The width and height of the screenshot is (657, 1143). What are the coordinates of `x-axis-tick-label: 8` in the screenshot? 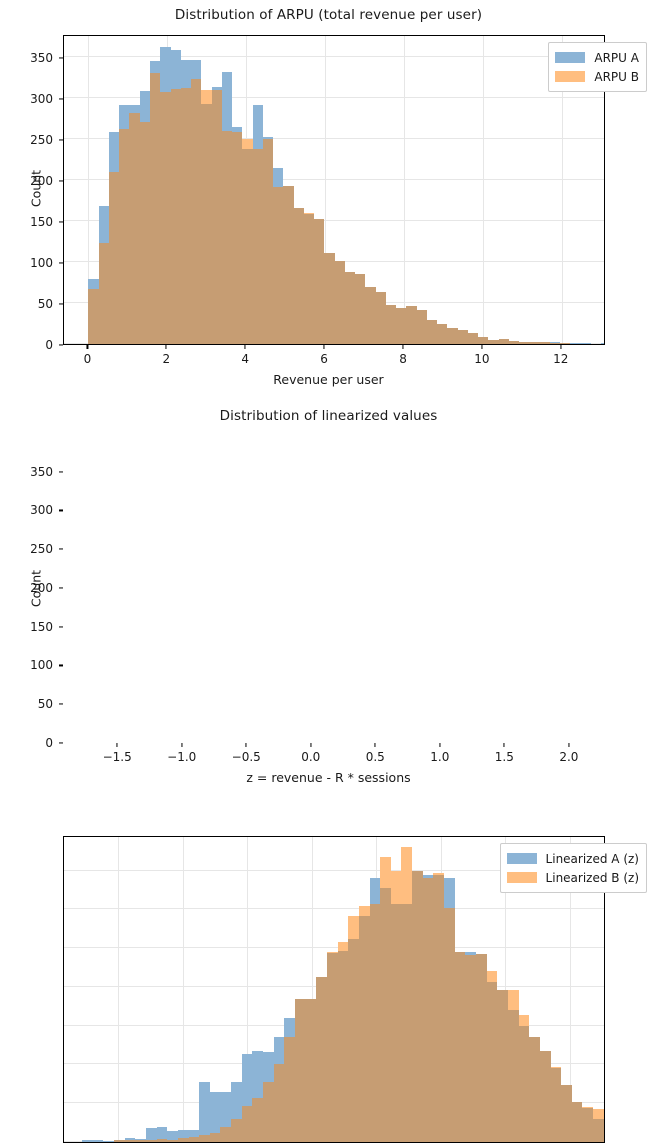 It's located at (403, 359).